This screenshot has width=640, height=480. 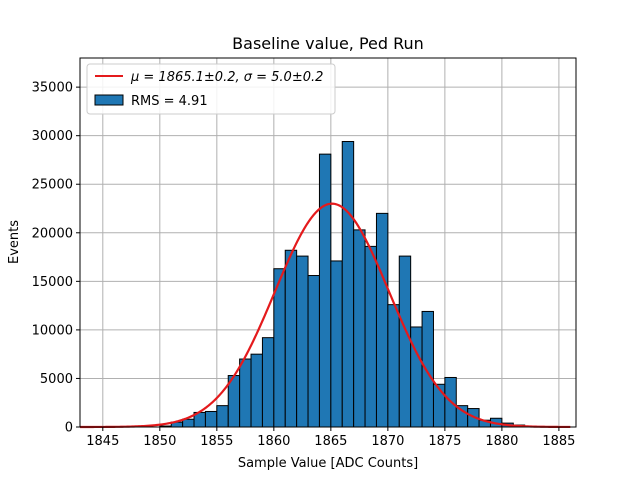 I want to click on chart-title: Baseline value, Ped Run, so click(x=328, y=43).